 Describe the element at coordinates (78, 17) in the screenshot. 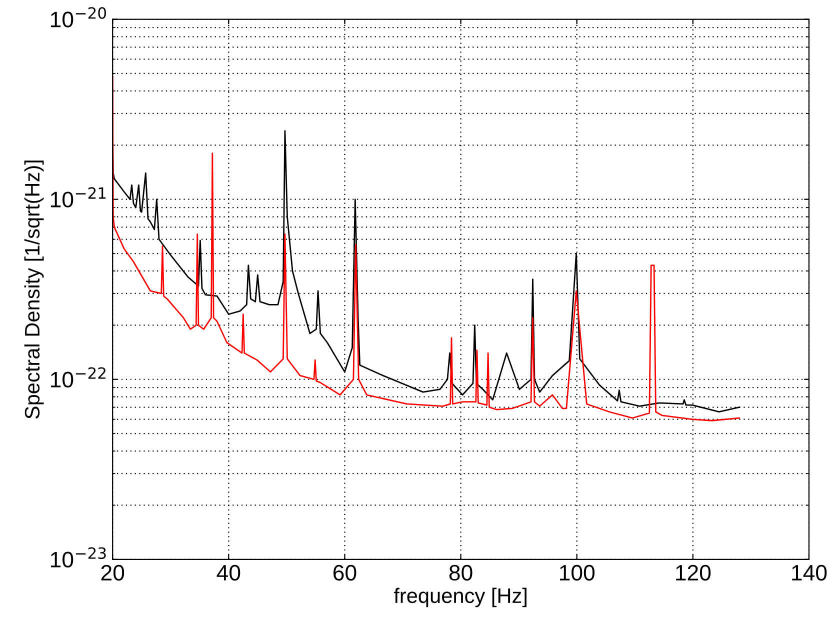

I see `y-tick-label: 10$^{−20}$` at that location.